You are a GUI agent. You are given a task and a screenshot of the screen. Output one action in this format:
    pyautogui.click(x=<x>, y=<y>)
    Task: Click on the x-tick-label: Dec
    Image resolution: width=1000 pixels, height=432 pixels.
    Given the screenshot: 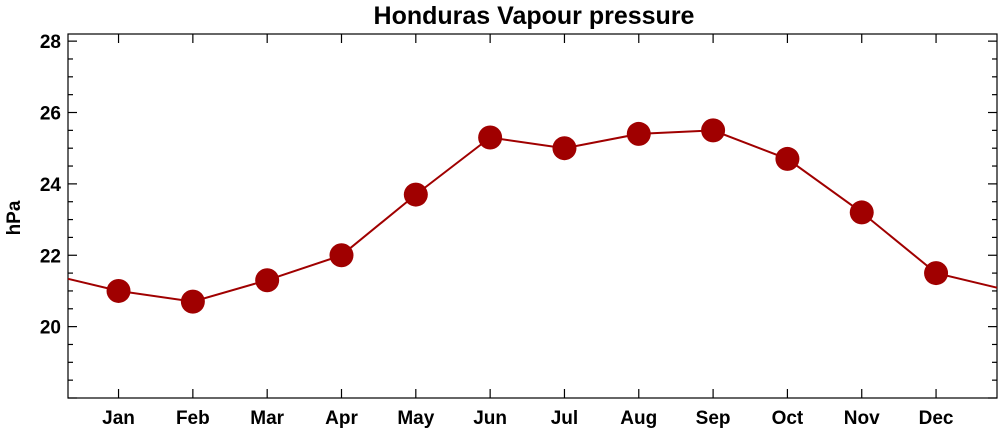 What is the action you would take?
    pyautogui.click(x=936, y=418)
    